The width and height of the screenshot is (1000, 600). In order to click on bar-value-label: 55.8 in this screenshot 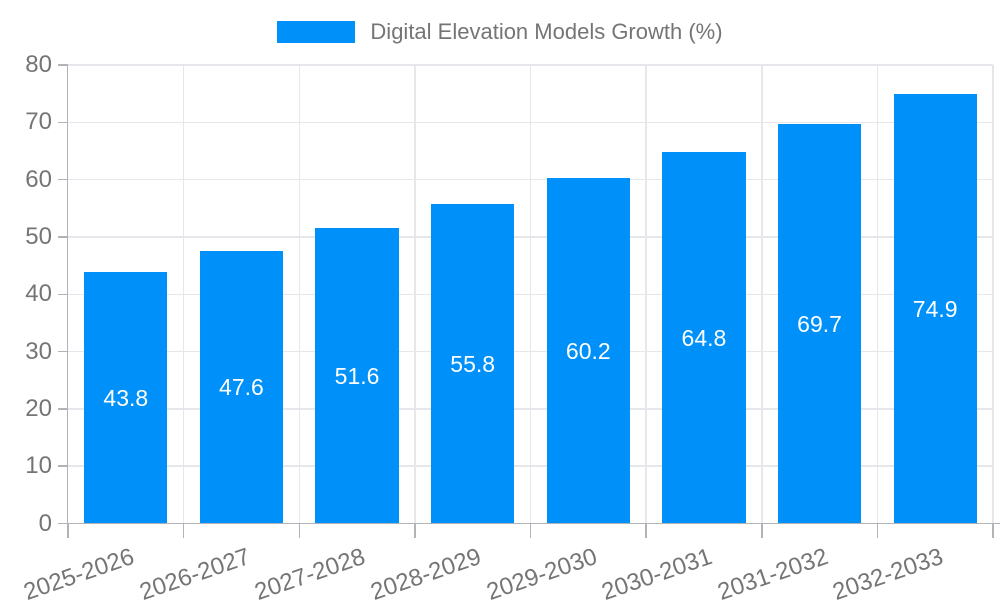, I will do `click(473, 363)`.